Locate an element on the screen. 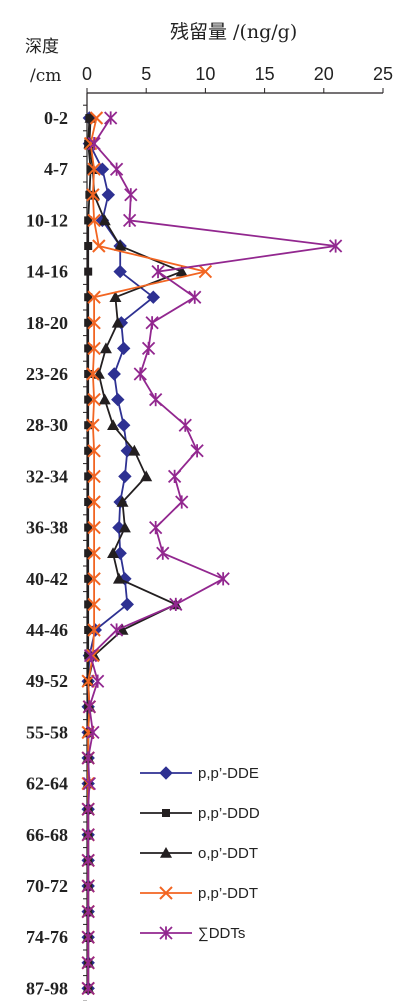 Image resolution: width=400 pixels, height=1001 pixels. y-tick-label: 14-16 is located at coordinates (47, 272).